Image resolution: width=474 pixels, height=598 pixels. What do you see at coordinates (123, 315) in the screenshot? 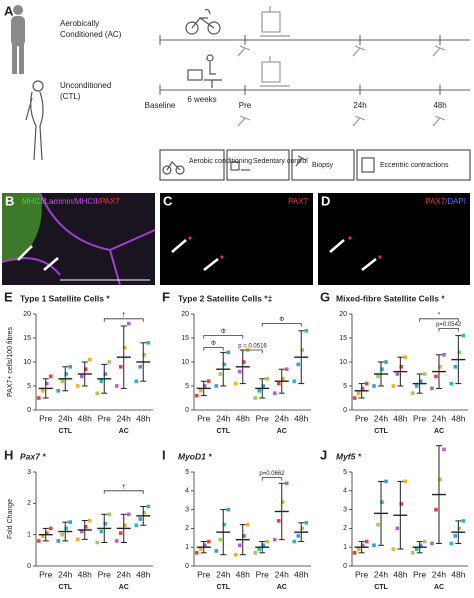
I see `annotation: †` at bounding box center [123, 315].